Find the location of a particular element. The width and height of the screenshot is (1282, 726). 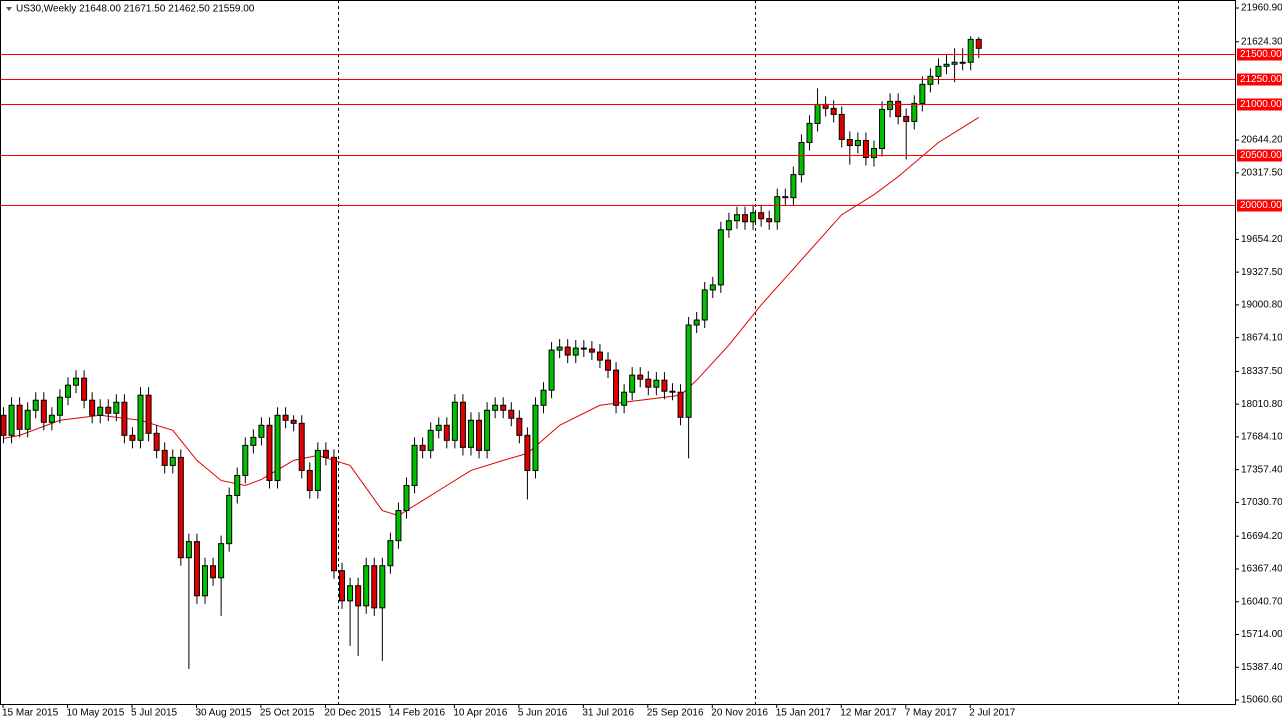

level-label: 21500.00 is located at coordinates (1261, 54).